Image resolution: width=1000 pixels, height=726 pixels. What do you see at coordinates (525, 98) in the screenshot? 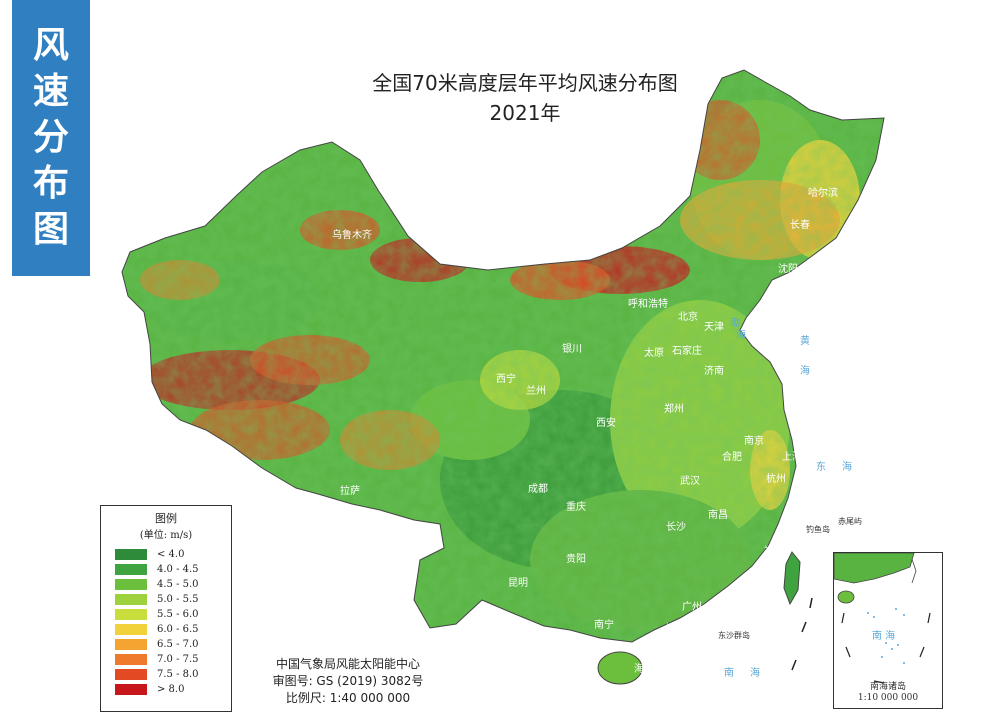
I see `map-title: 全国70米高度层年平均风速分布图 2021年` at bounding box center [525, 98].